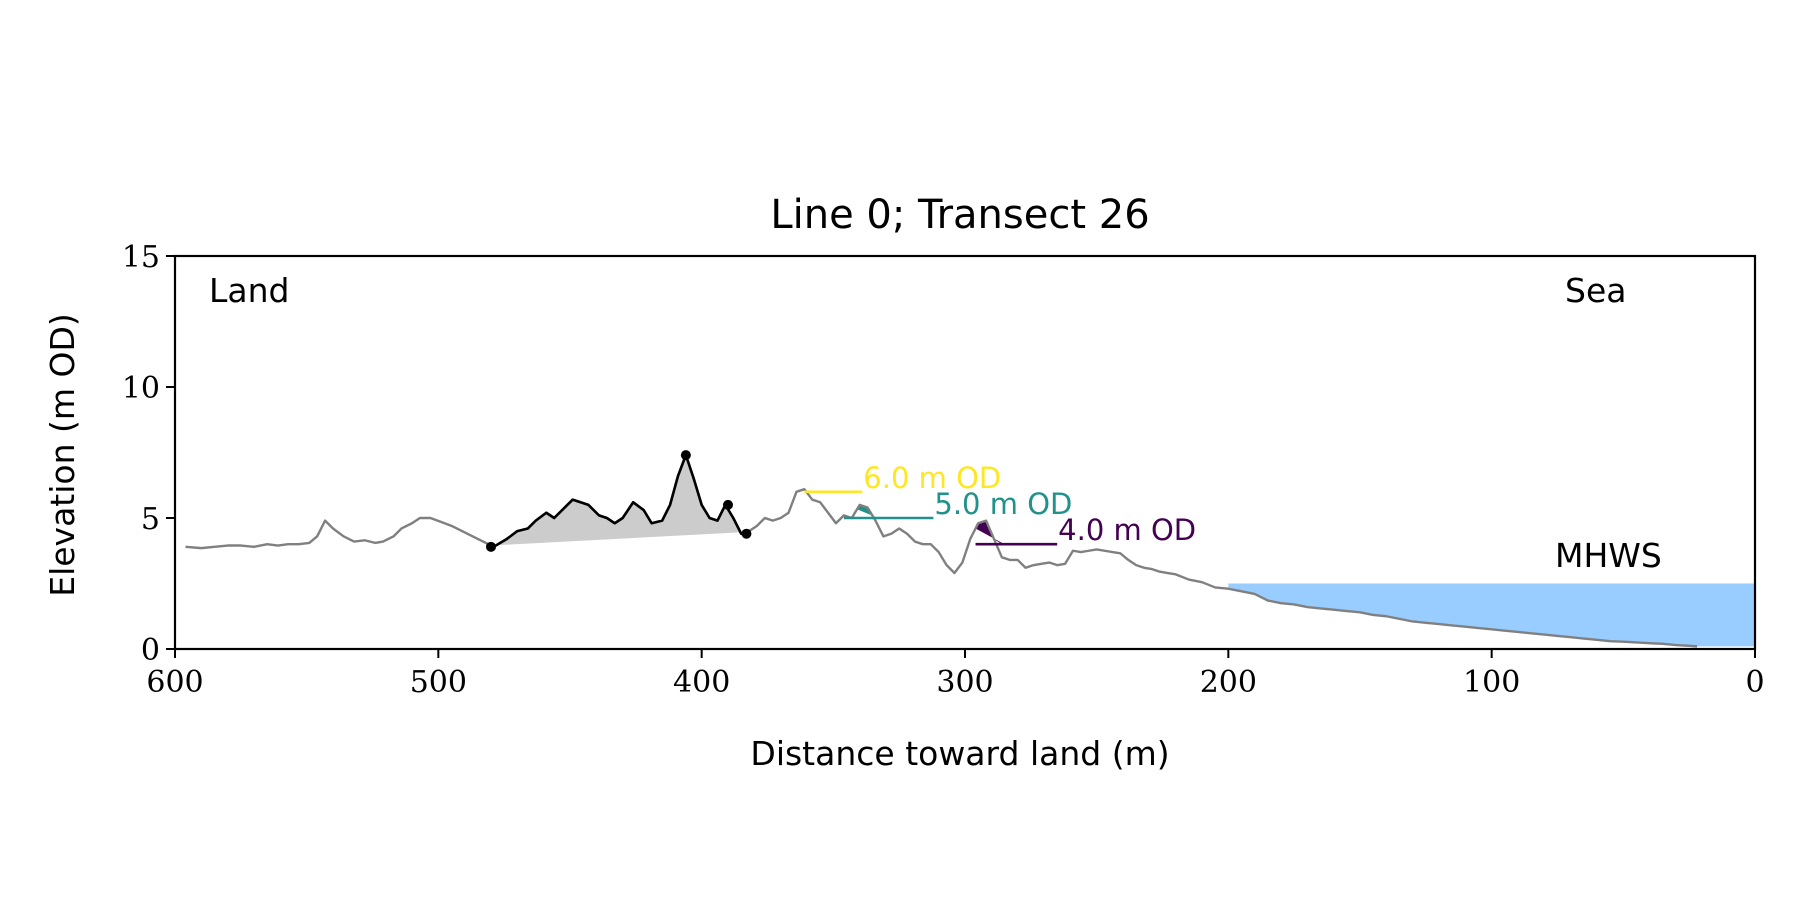 The width and height of the screenshot is (1800, 900). I want to click on level-label: 4.0 m OD, so click(1127, 530).